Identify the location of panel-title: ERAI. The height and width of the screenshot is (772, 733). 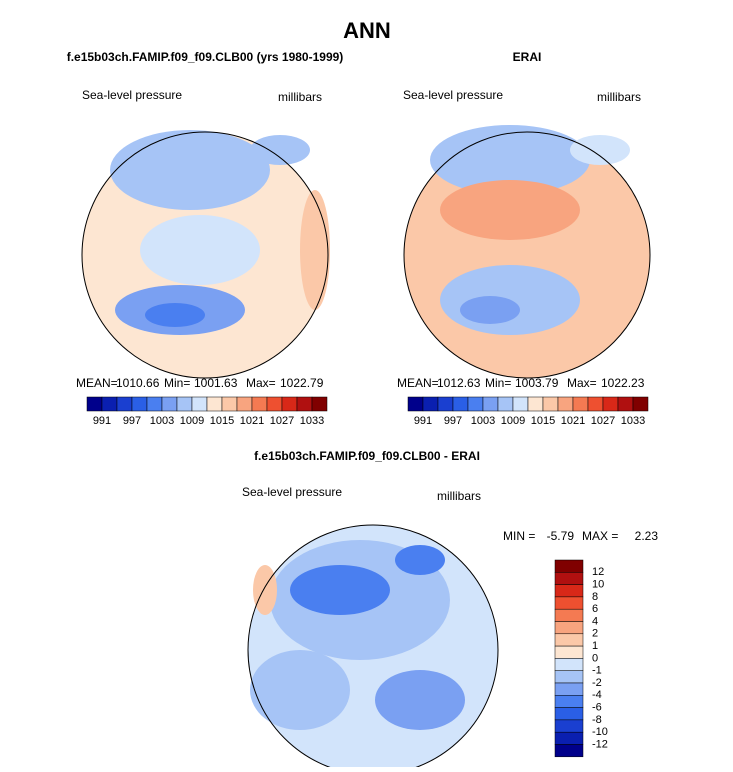
(527, 57).